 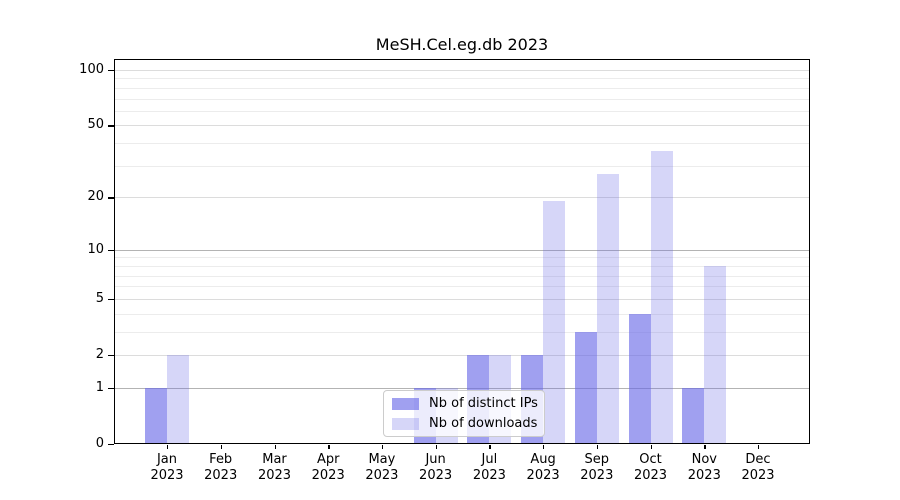 What do you see at coordinates (99, 387) in the screenshot?
I see `y-axis-tick-label: 1` at bounding box center [99, 387].